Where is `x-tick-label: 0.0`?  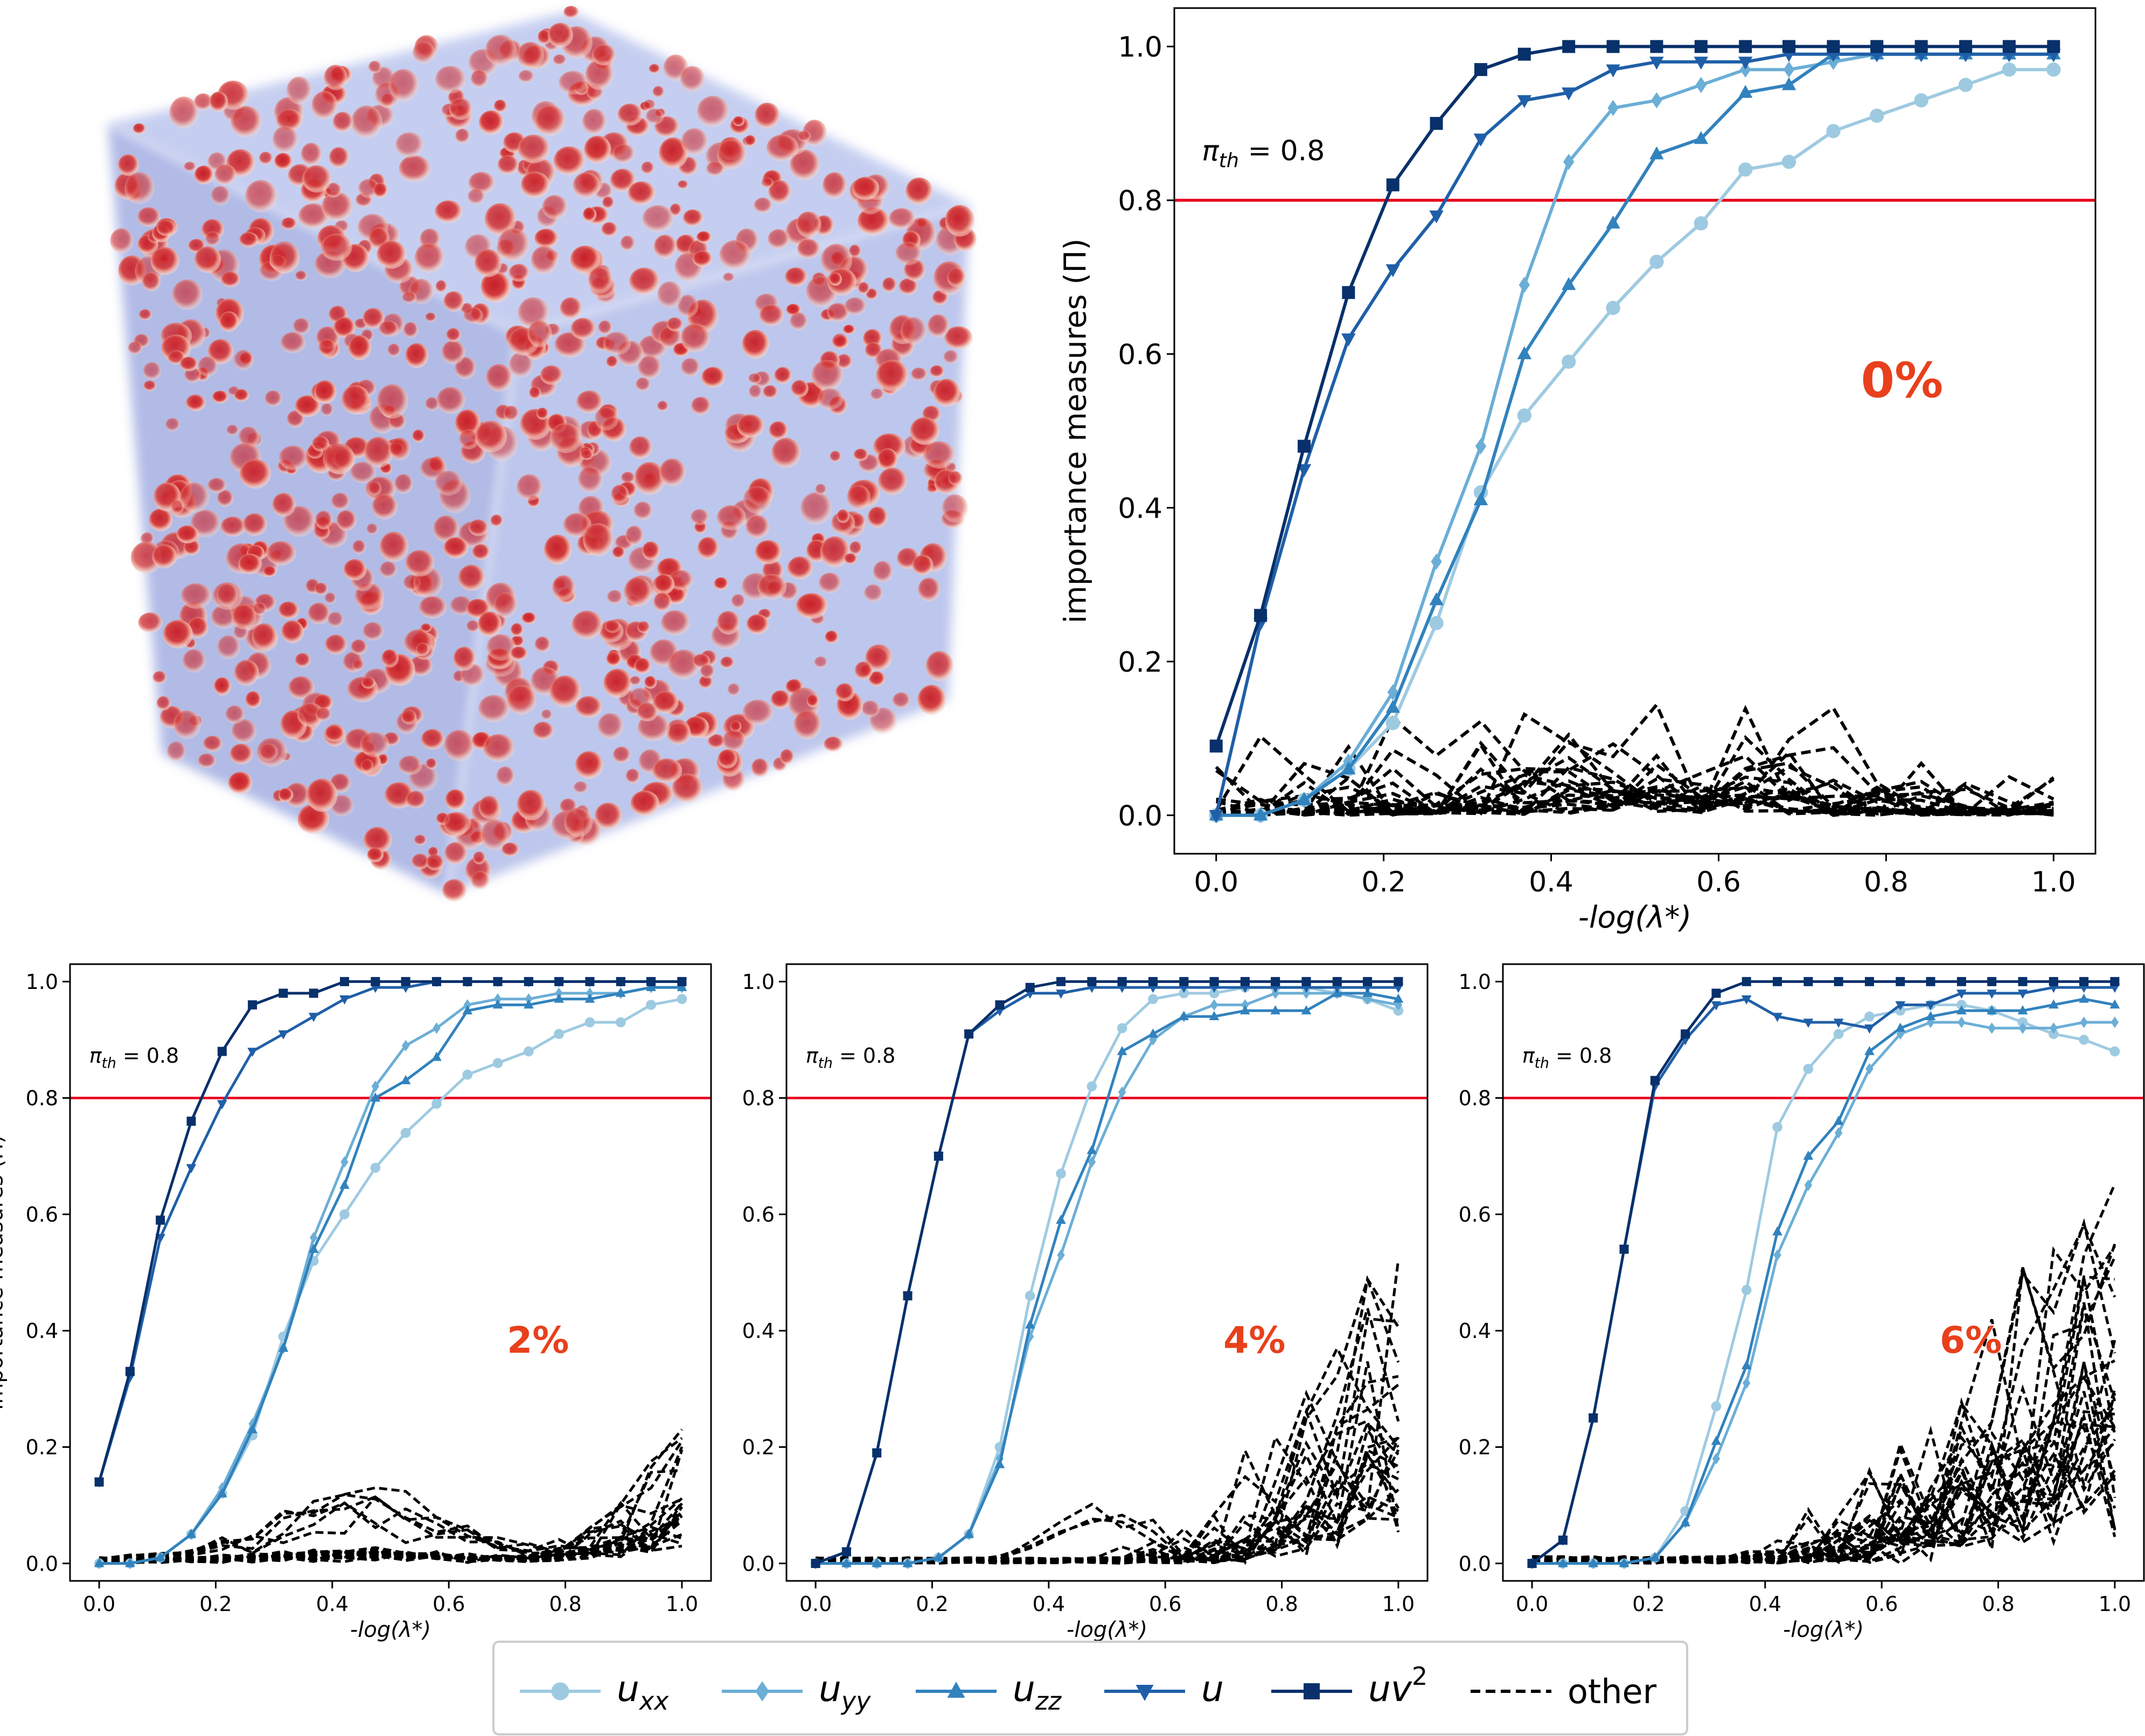 x-tick-label: 0.0 is located at coordinates (99, 1604).